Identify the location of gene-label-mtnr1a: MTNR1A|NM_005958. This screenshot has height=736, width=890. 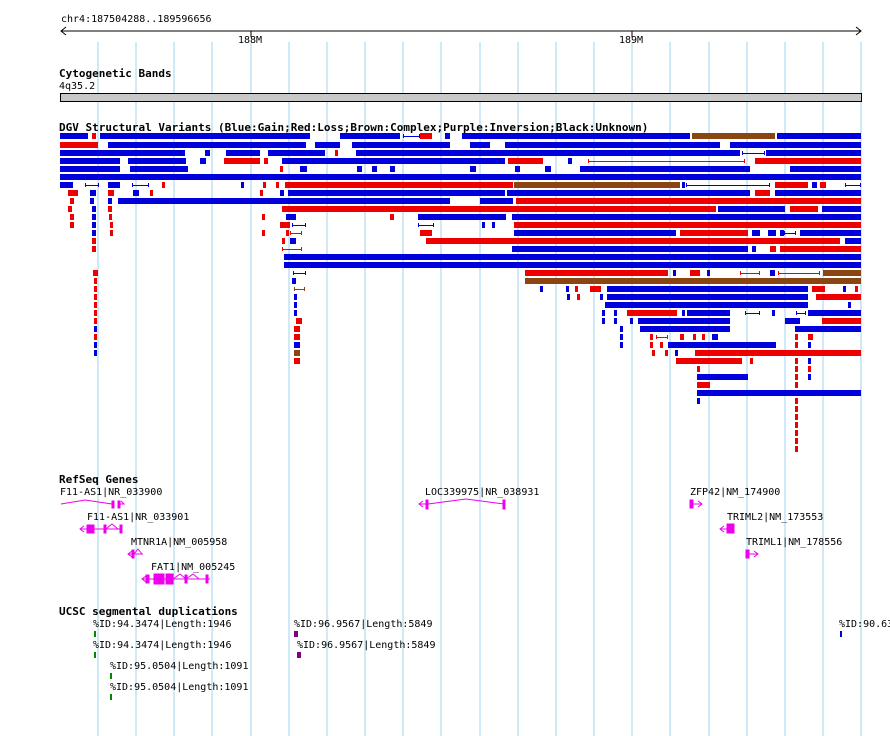
(179, 542).